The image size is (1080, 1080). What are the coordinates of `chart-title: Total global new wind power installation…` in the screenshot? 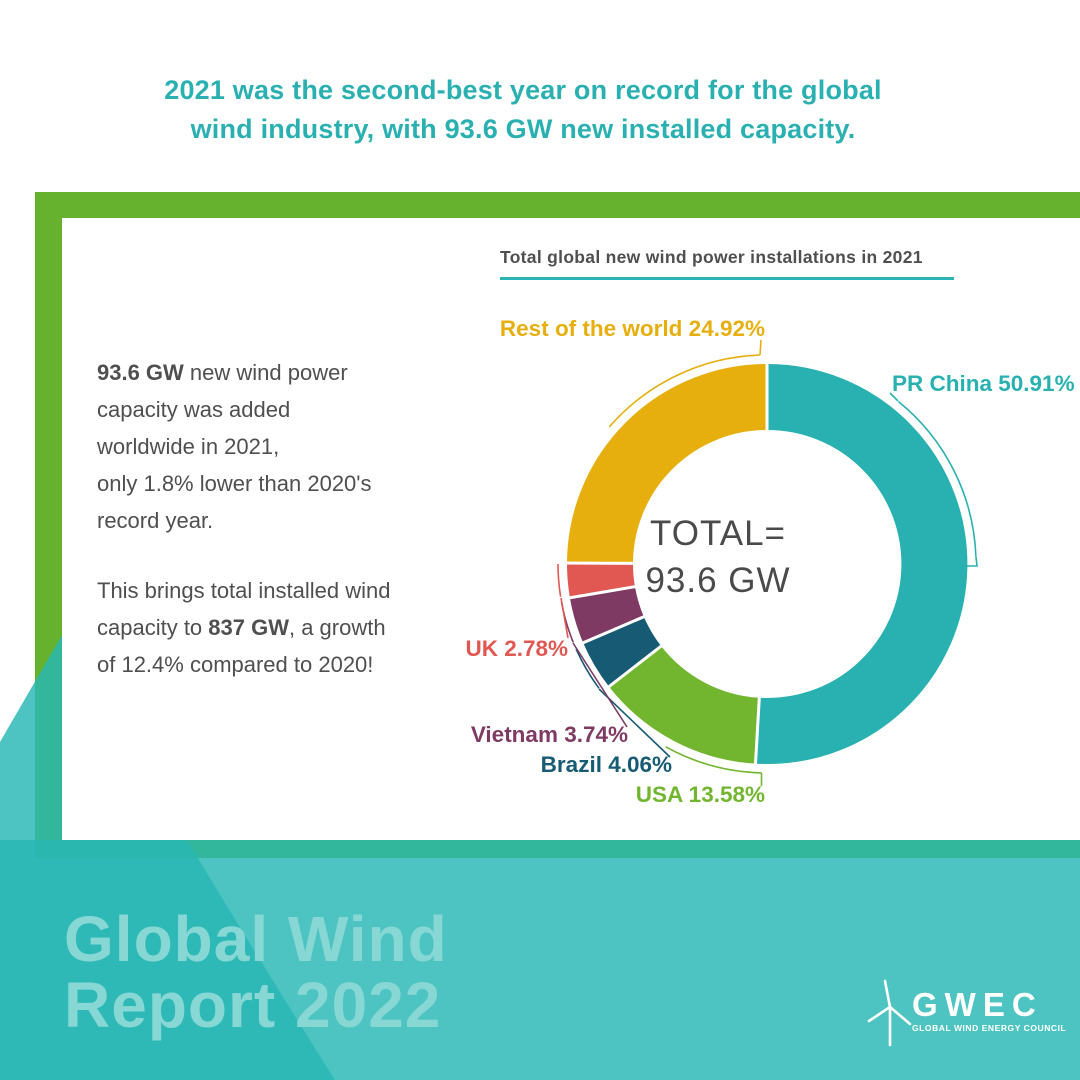 It's located at (711, 257).